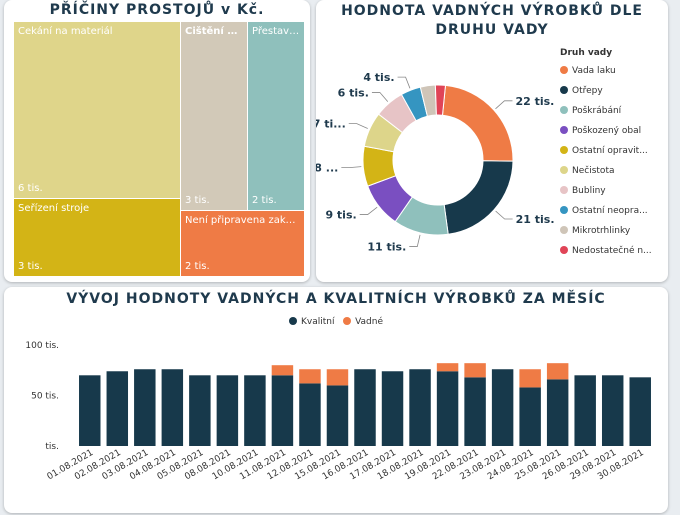 This screenshot has height=515, width=680. Describe the element at coordinates (492, 11) in the screenshot. I see `donut-title-line: HODNOTA VADNÝCH VÝROBKŮ DLE` at that location.